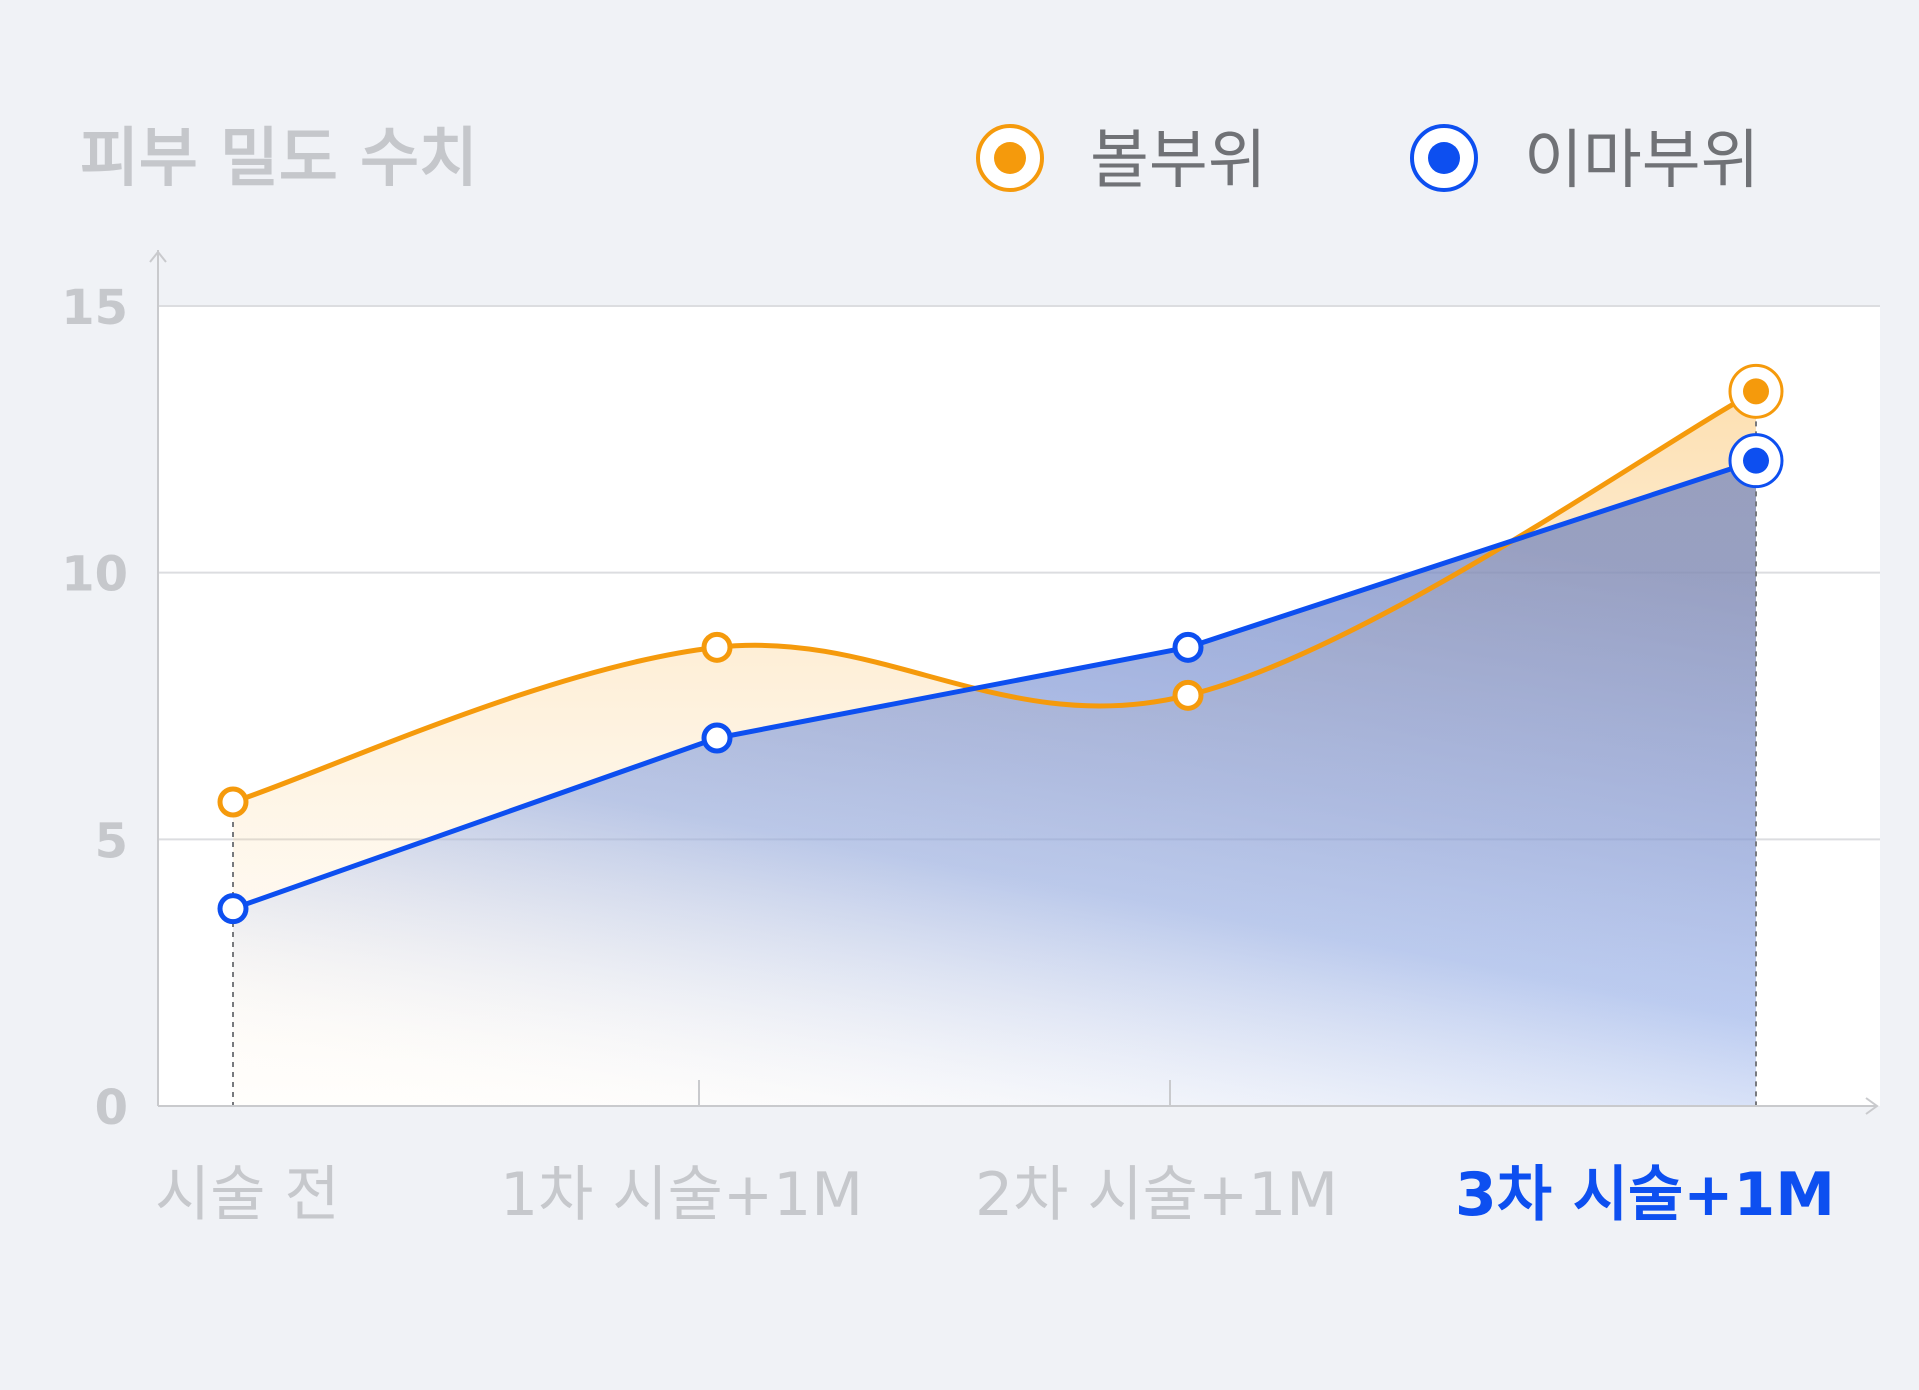  What do you see at coordinates (1368, 161) in the screenshot?
I see `legend: 볼부위 이마부위` at bounding box center [1368, 161].